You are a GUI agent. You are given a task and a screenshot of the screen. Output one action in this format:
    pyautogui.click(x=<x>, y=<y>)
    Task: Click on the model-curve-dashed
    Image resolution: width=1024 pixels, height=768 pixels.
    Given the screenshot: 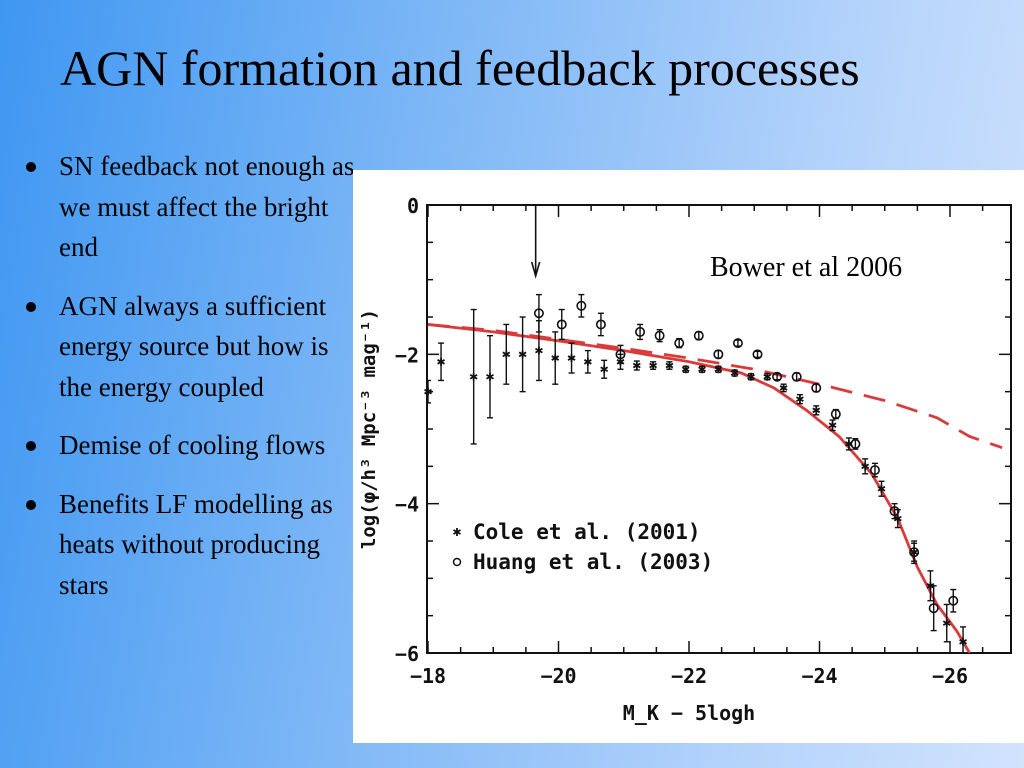 What is the action you would take?
    pyautogui.click(x=715, y=386)
    